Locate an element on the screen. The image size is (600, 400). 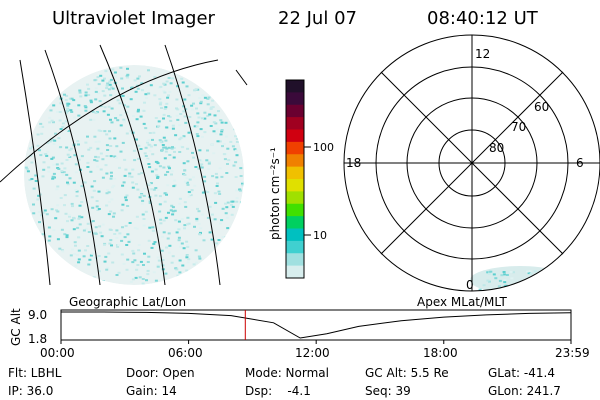
colorbar-tick-10: 10 is located at coordinates (320, 235).